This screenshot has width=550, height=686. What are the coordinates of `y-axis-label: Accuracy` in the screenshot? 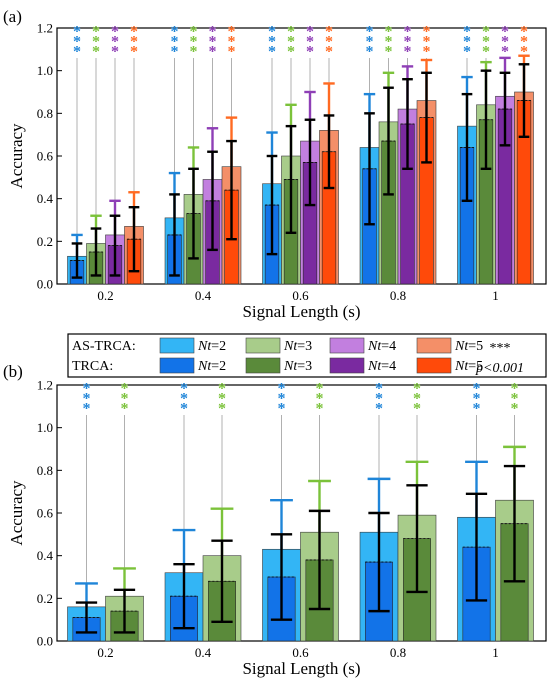 It's located at (16, 156).